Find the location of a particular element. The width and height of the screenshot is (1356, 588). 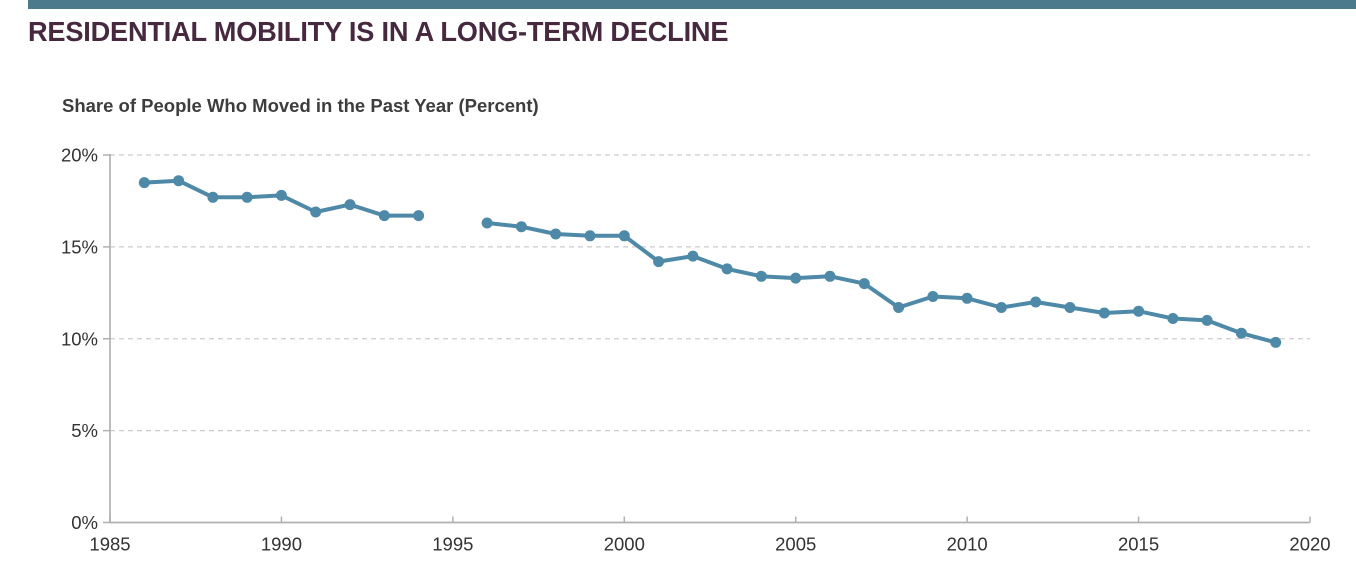

data-point-2013 is located at coordinates (1070, 307).